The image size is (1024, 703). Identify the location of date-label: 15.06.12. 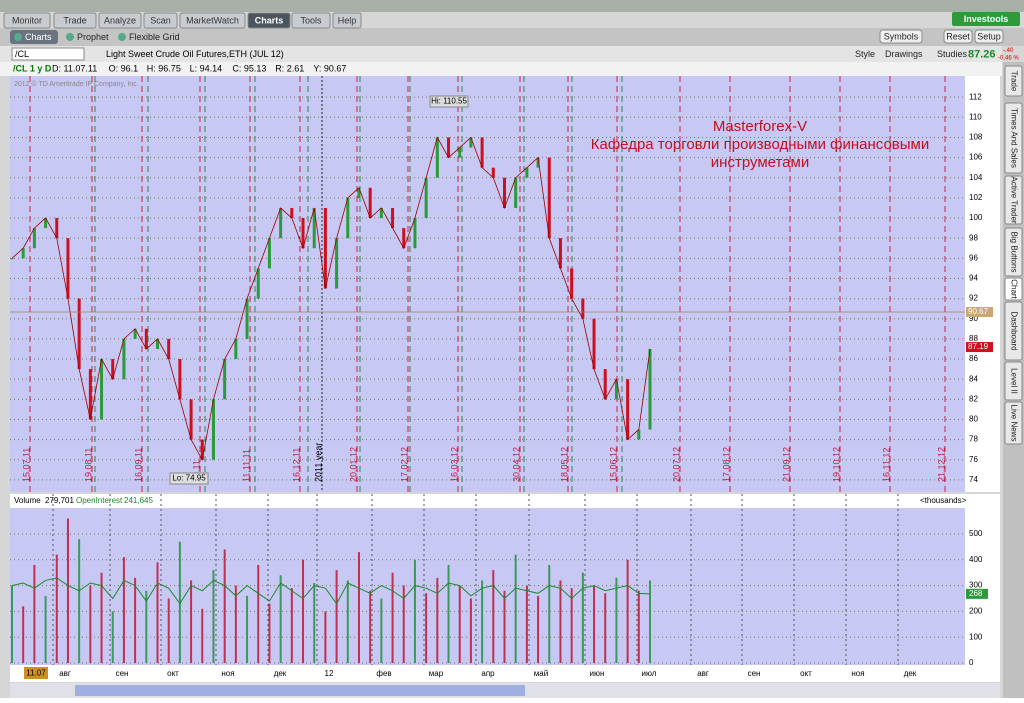
(613, 464).